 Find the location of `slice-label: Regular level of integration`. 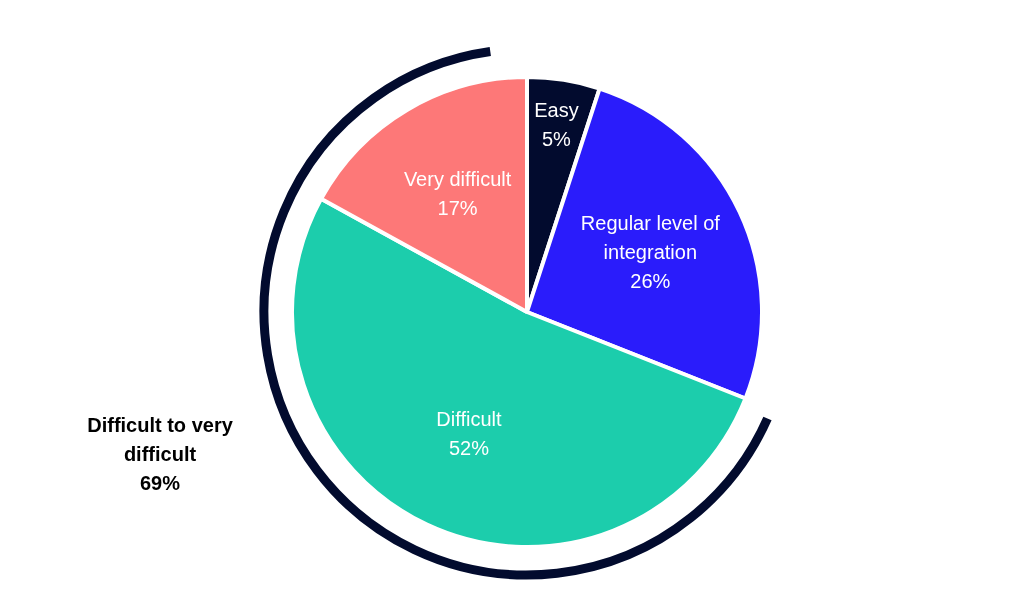

slice-label: Regular level of integration is located at coordinates (650, 238).